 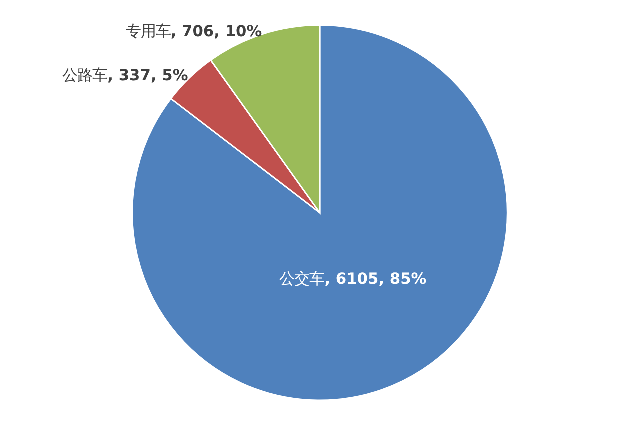 I want to click on data-label: , 706, 10%, so click(x=216, y=31).